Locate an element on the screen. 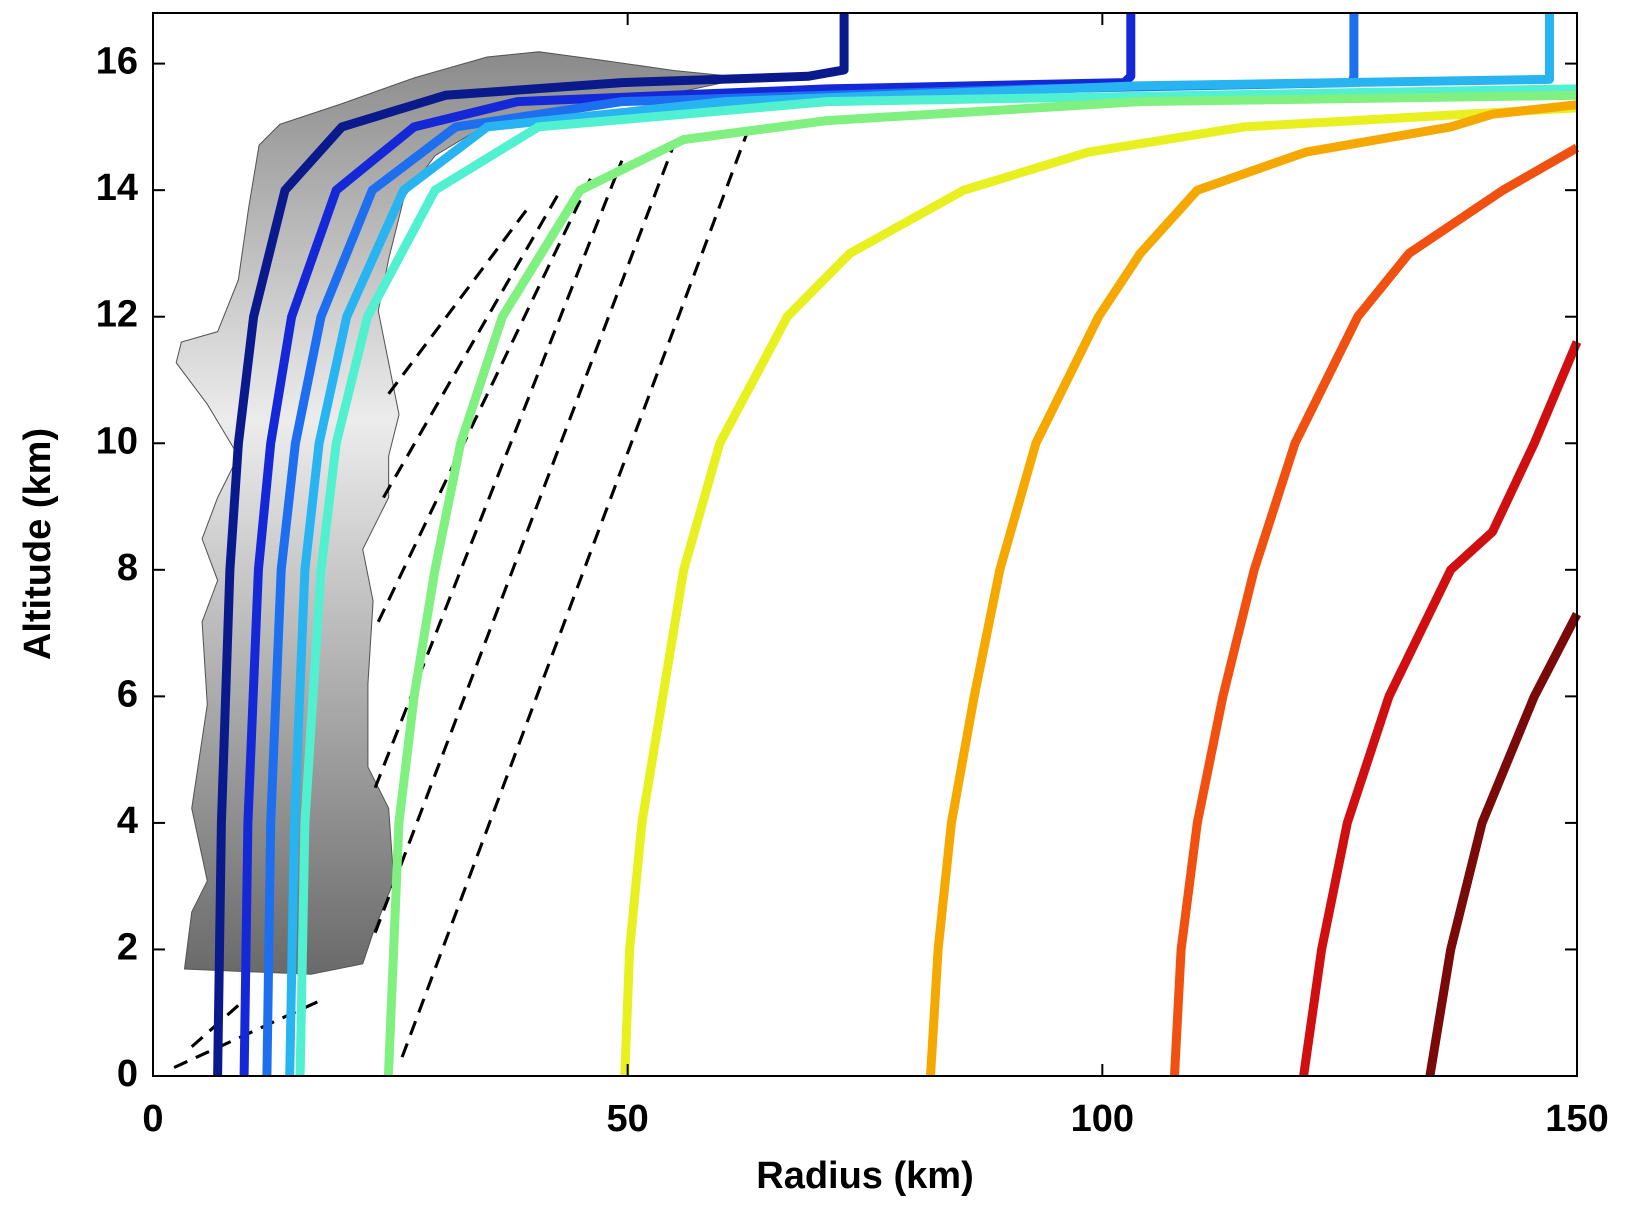 This screenshot has width=1625, height=1210. y-tick-label: 4 is located at coordinates (127, 821).